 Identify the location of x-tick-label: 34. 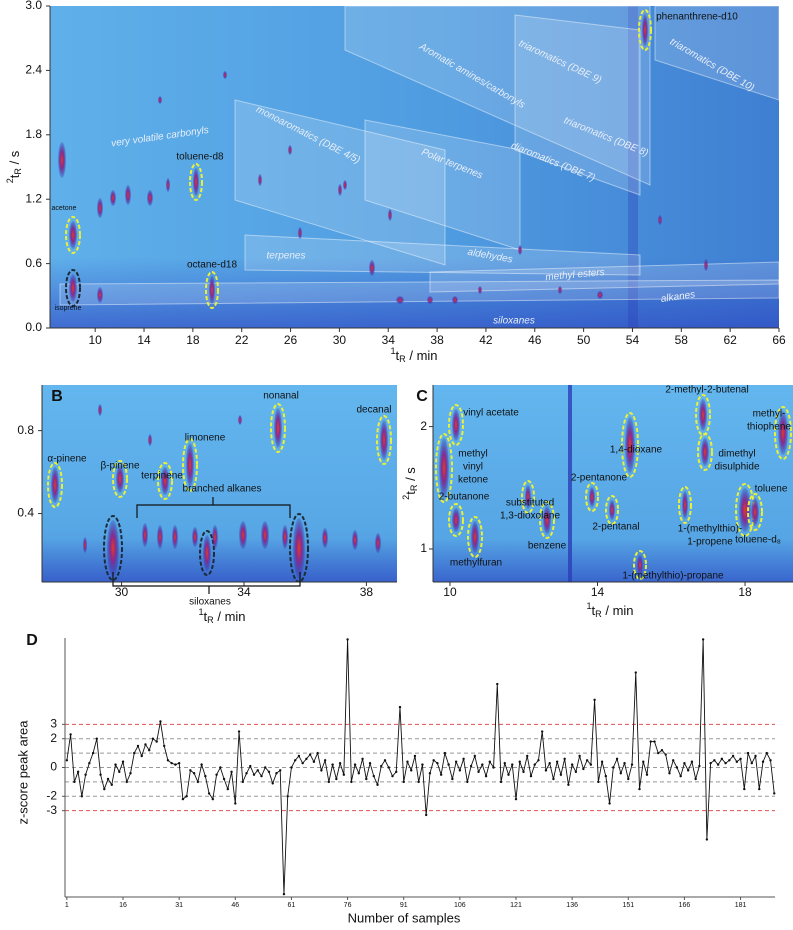
(389, 340).